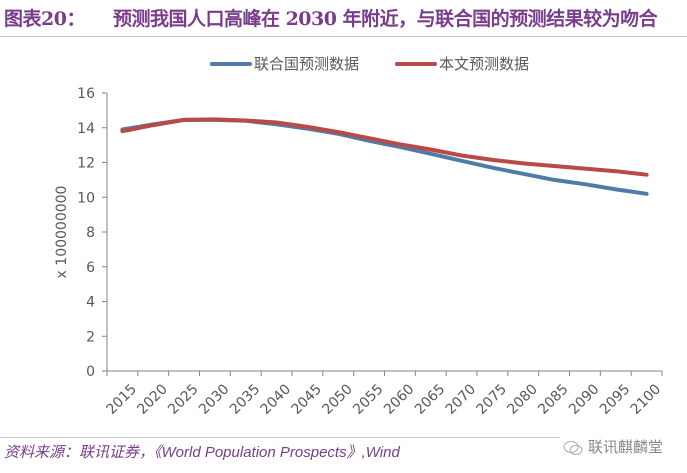 Image resolution: width=687 pixels, height=473 pixels. I want to click on x-tick-label: 2090, so click(584, 399).